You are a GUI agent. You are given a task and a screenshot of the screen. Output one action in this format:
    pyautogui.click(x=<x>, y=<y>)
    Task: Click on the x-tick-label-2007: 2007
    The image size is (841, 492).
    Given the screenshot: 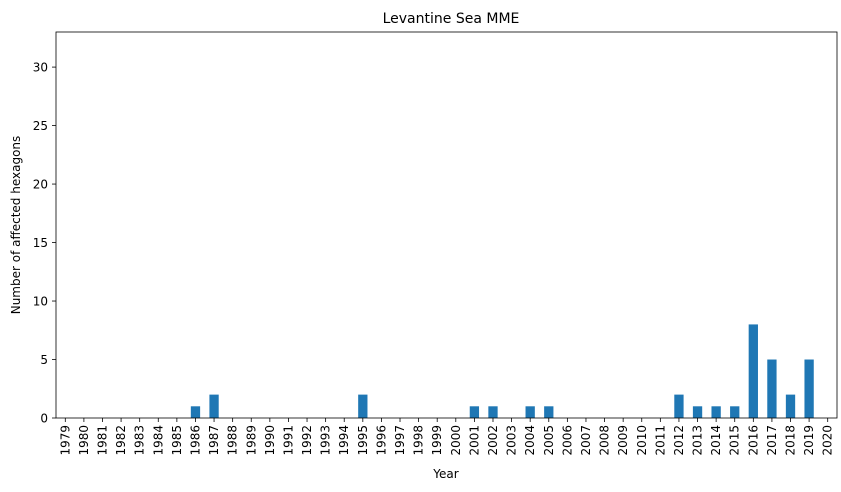 What is the action you would take?
    pyautogui.click(x=586, y=440)
    